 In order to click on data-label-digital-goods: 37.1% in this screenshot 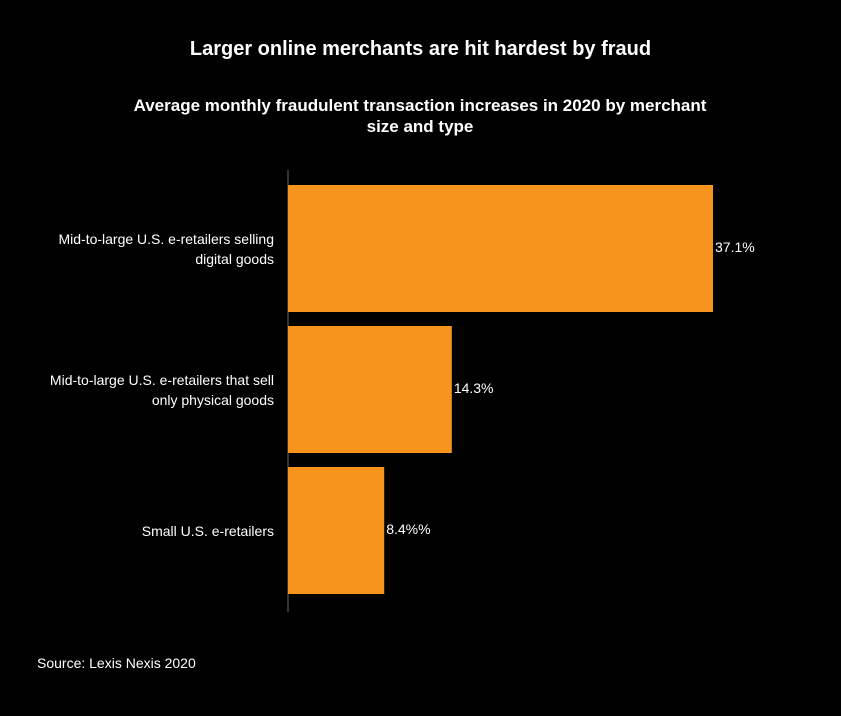, I will do `click(735, 246)`.